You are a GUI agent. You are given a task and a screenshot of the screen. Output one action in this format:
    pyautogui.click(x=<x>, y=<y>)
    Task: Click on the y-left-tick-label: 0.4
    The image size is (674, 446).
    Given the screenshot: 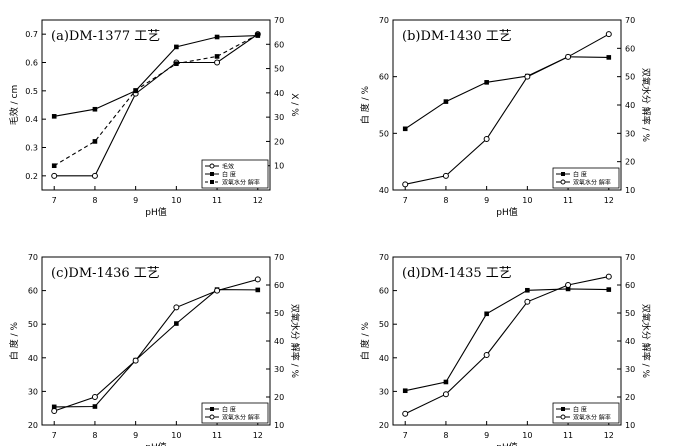 What is the action you would take?
    pyautogui.click(x=31, y=119)
    